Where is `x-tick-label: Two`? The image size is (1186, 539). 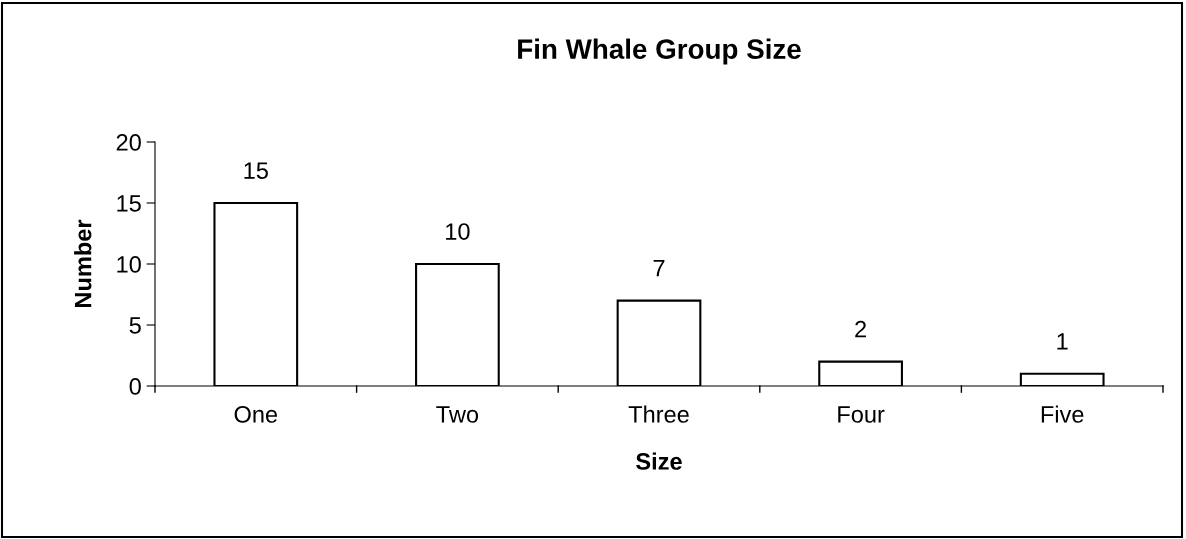 x-tick-label: Two is located at coordinates (457, 414).